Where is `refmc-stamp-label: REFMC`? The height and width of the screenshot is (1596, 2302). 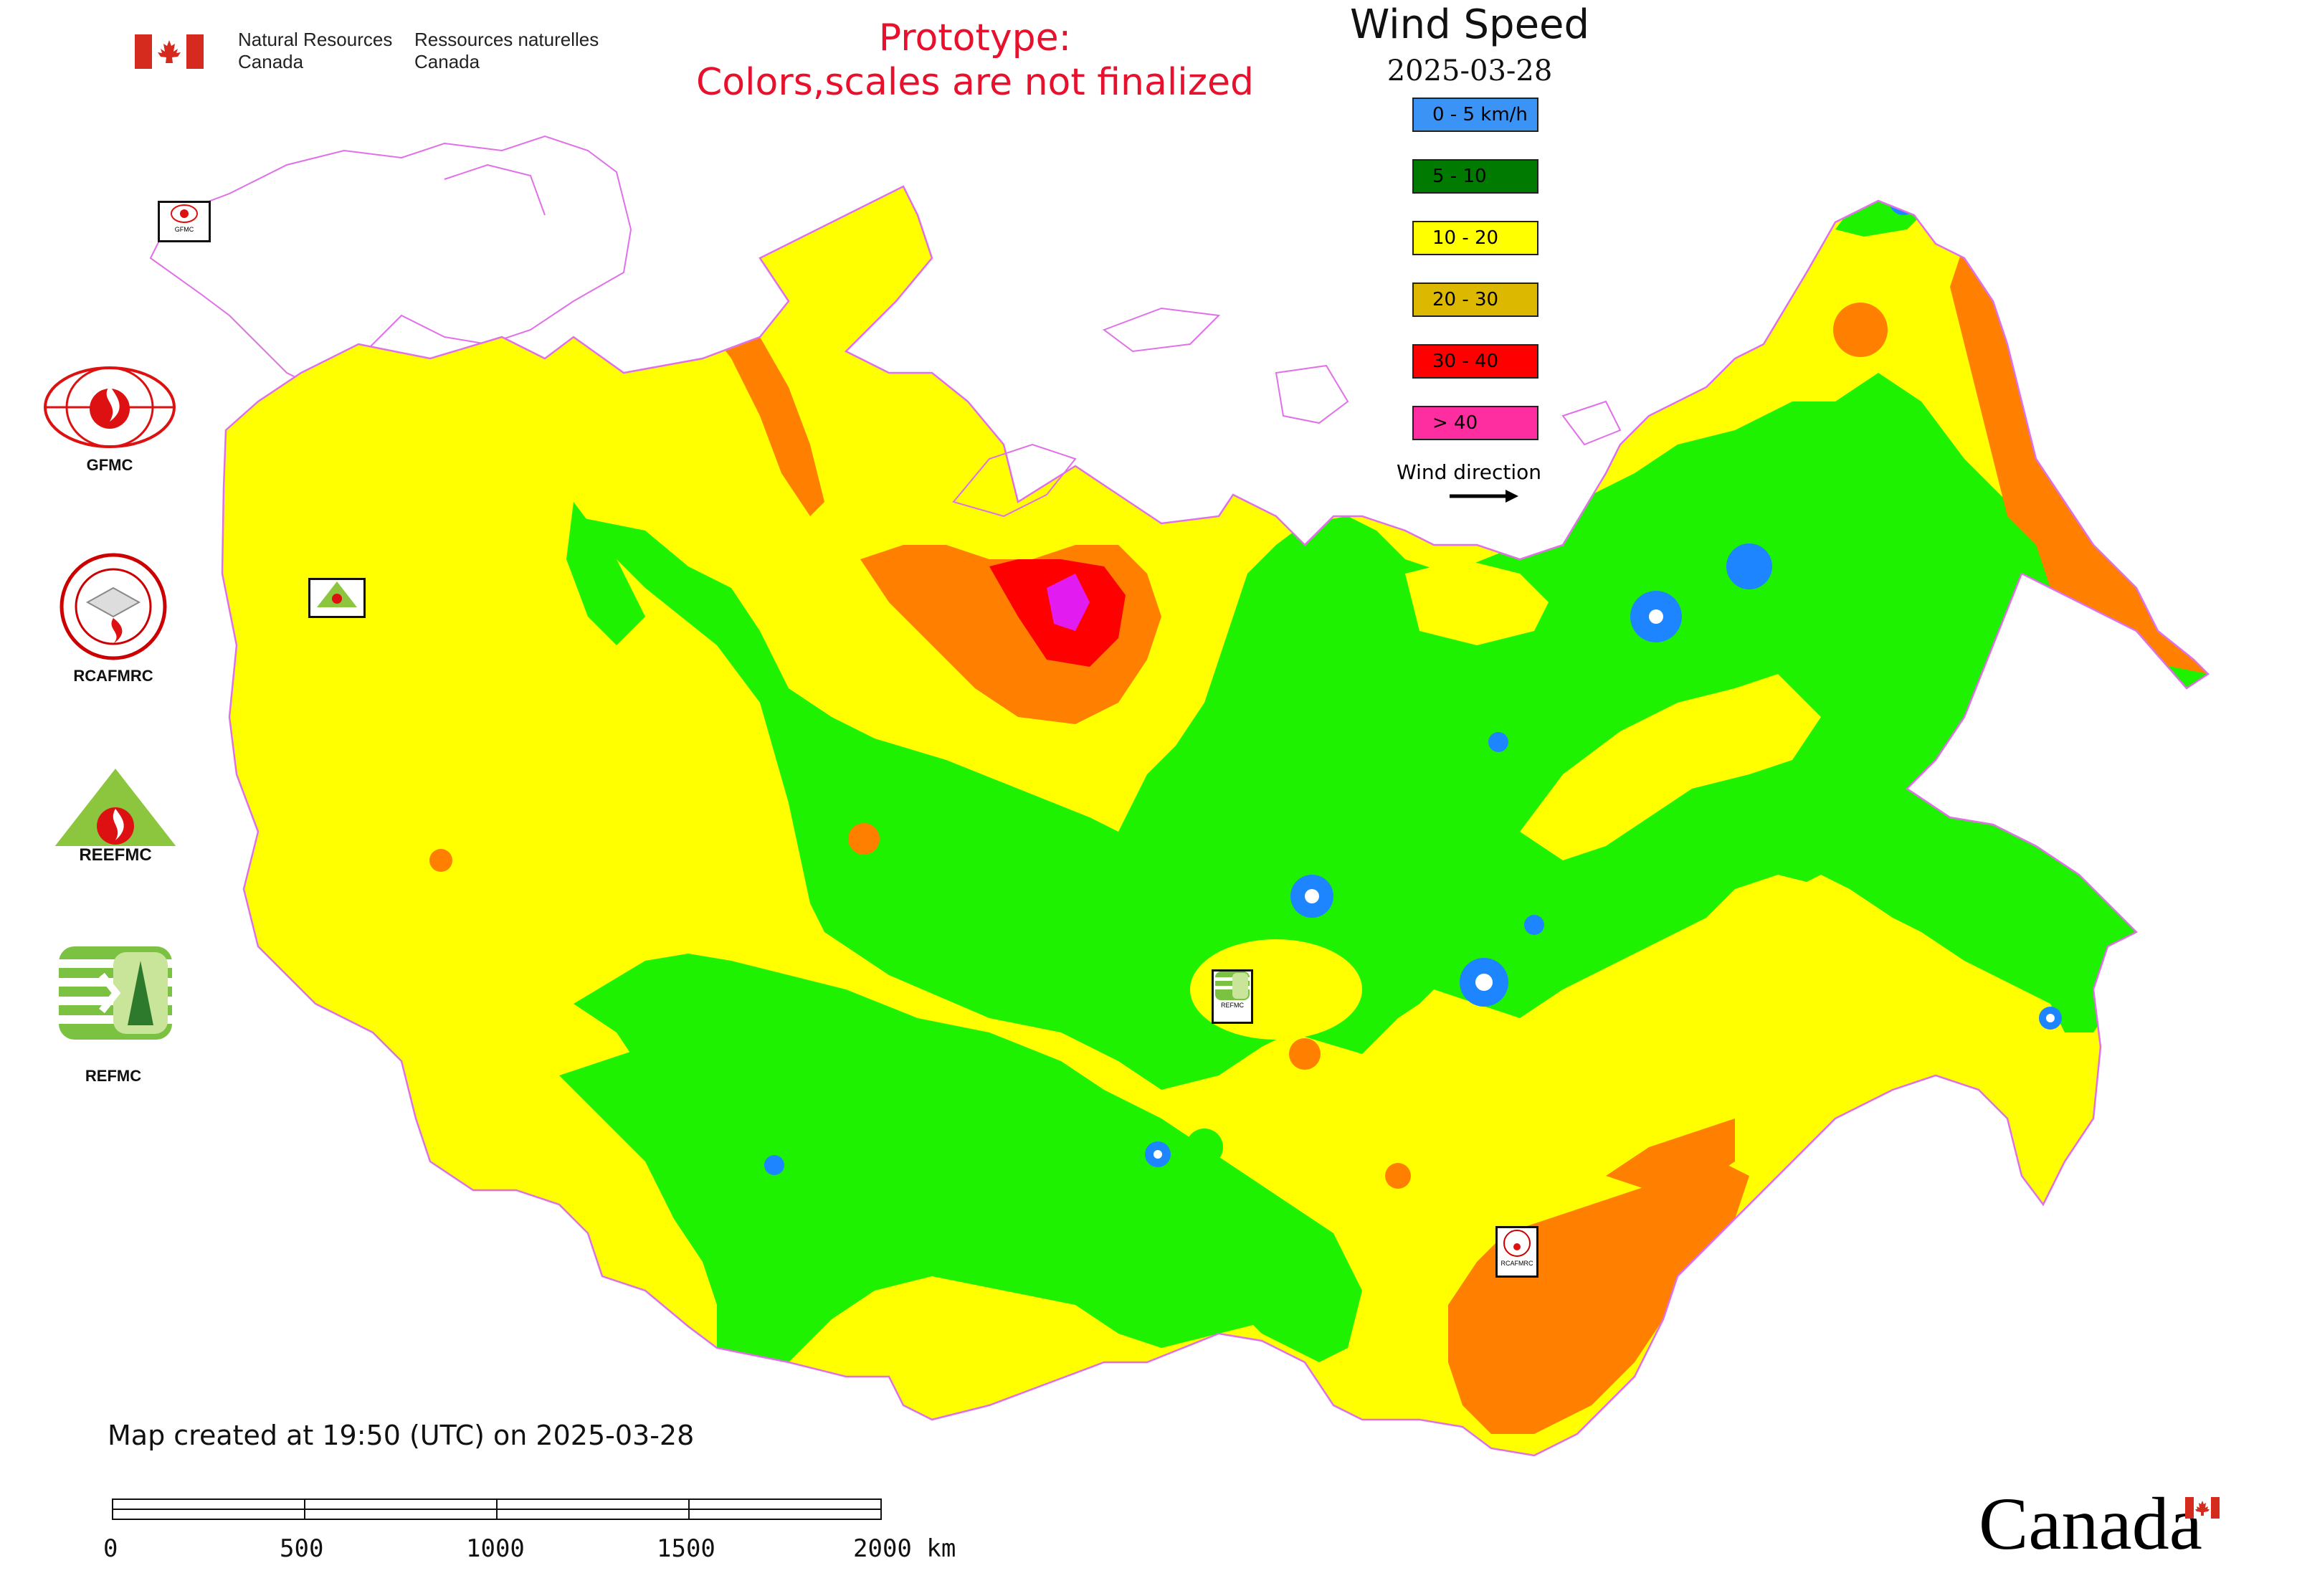 refmc-stamp-label: REFMC is located at coordinates (1232, 1005).